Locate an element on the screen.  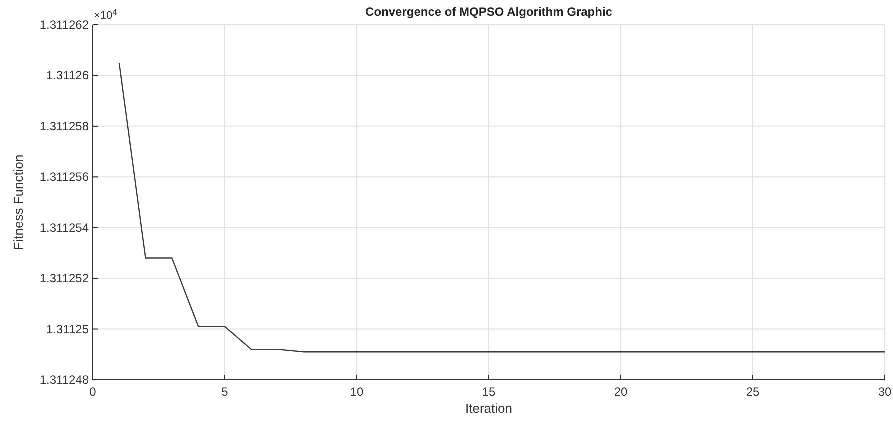
x-tick-label: 5 is located at coordinates (225, 392).